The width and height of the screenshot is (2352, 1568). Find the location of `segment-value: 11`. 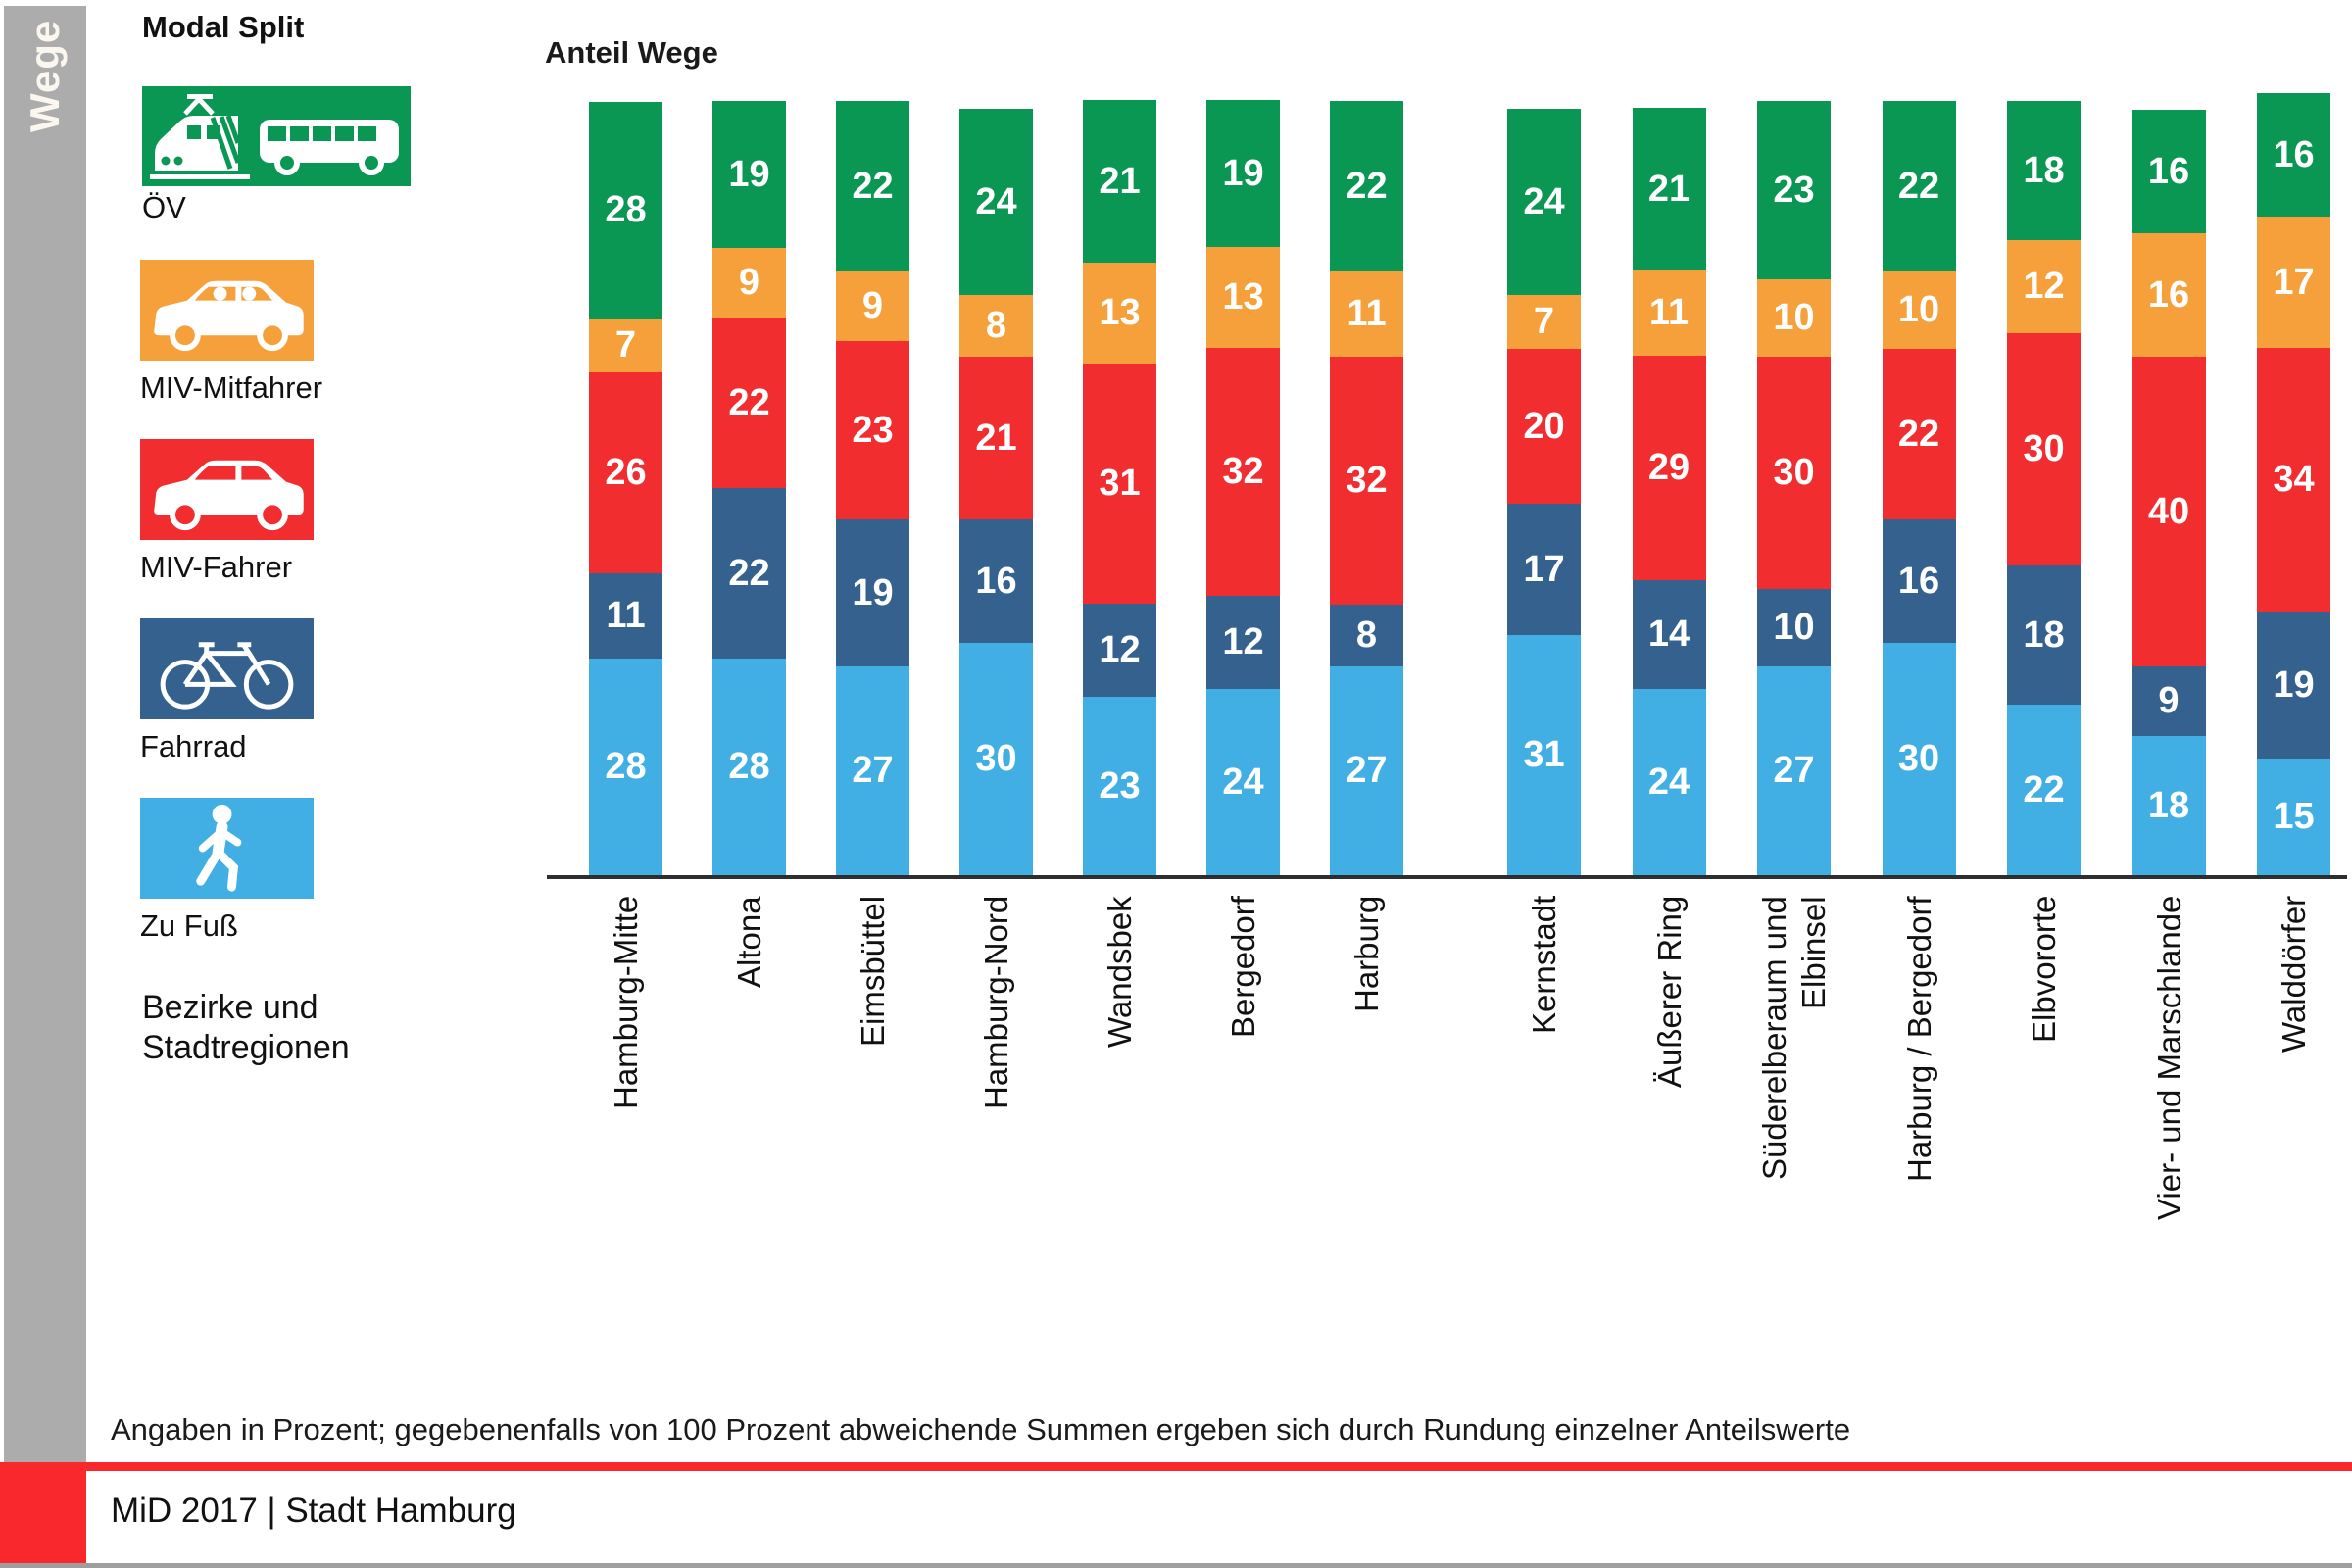

segment-value: 11 is located at coordinates (626, 615).